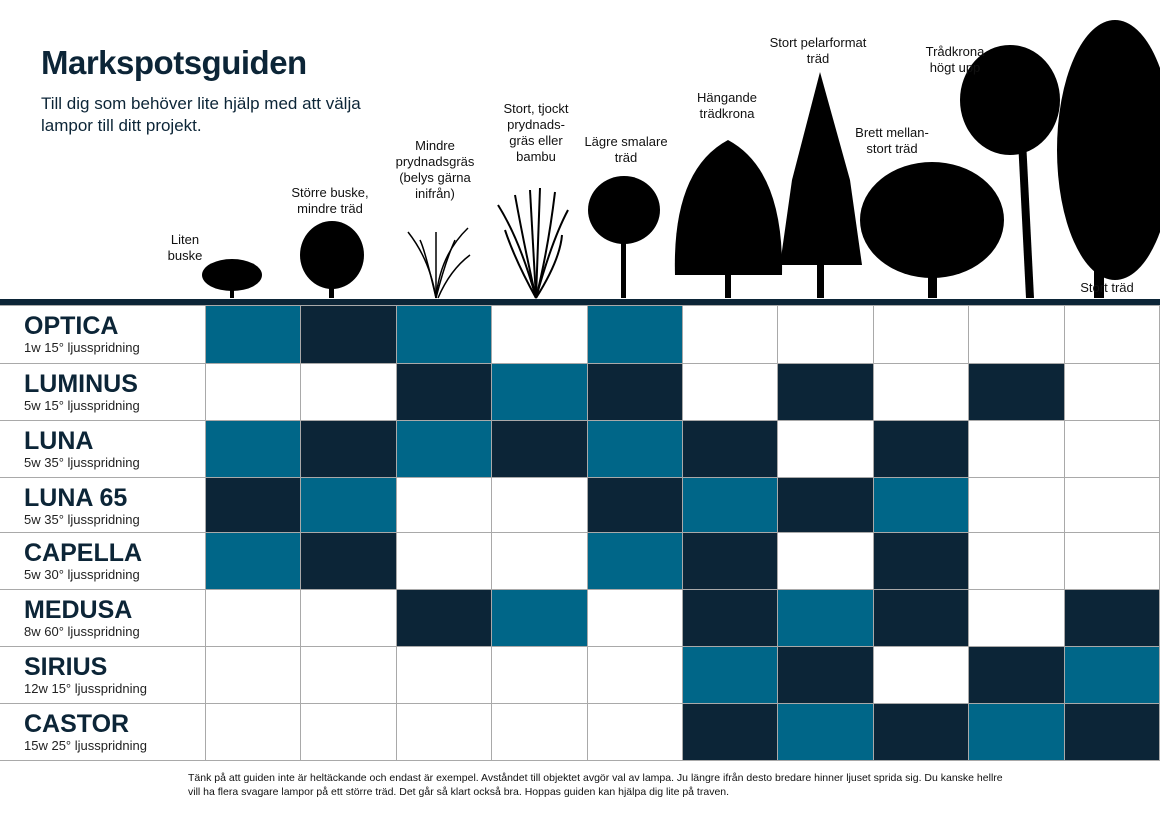 The width and height of the screenshot is (1160, 821). What do you see at coordinates (821, 185) in the screenshot?
I see `columnar-tree-icon` at bounding box center [821, 185].